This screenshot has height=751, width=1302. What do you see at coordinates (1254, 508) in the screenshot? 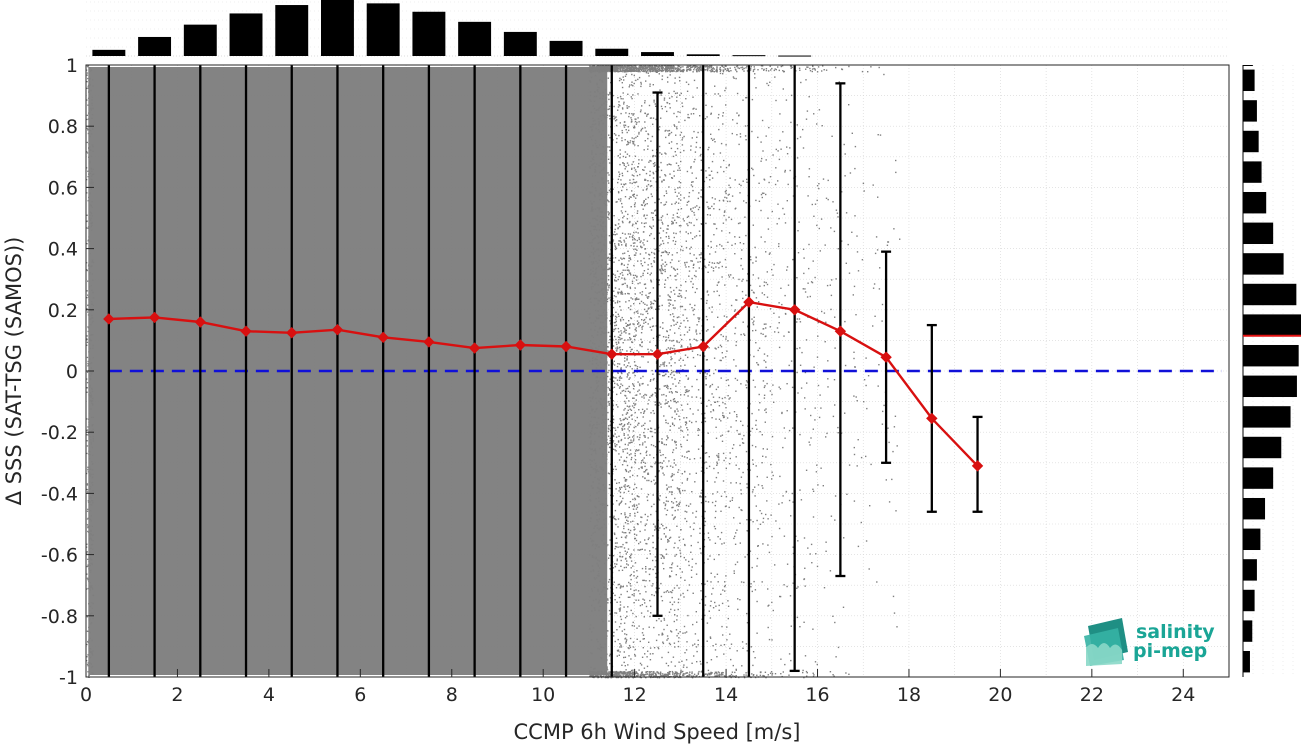
I see `right-hist-bar` at bounding box center [1254, 508].